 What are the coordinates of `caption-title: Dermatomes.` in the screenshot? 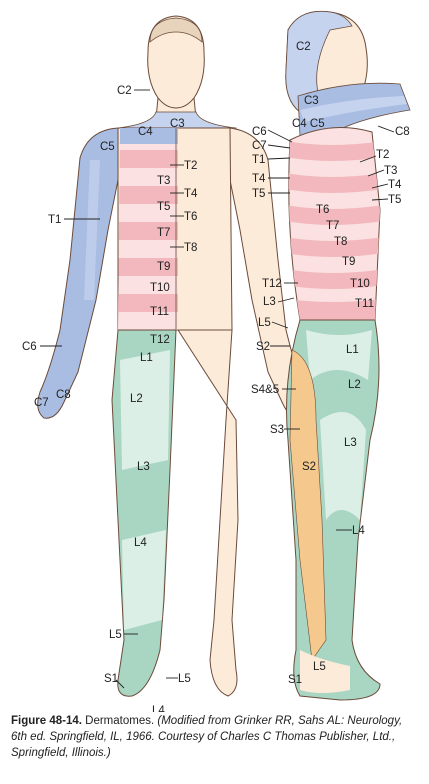 It's located at (120, 721).